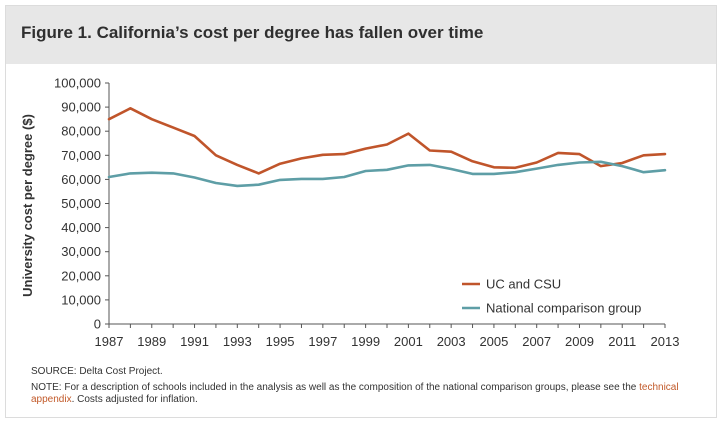  What do you see at coordinates (355, 393) in the screenshot?
I see `technical-appendix-link: technical appendix` at bounding box center [355, 393].